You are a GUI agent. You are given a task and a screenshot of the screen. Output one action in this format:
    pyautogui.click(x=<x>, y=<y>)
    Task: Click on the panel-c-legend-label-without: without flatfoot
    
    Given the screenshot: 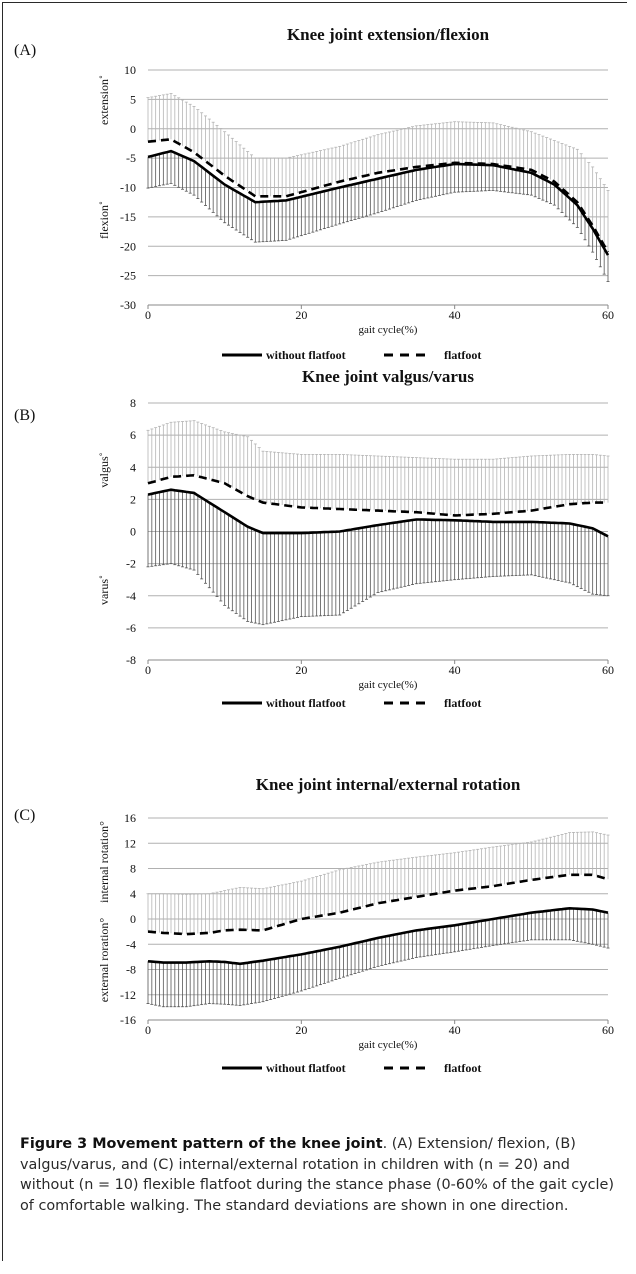 What is the action you would take?
    pyautogui.click(x=306, y=1068)
    